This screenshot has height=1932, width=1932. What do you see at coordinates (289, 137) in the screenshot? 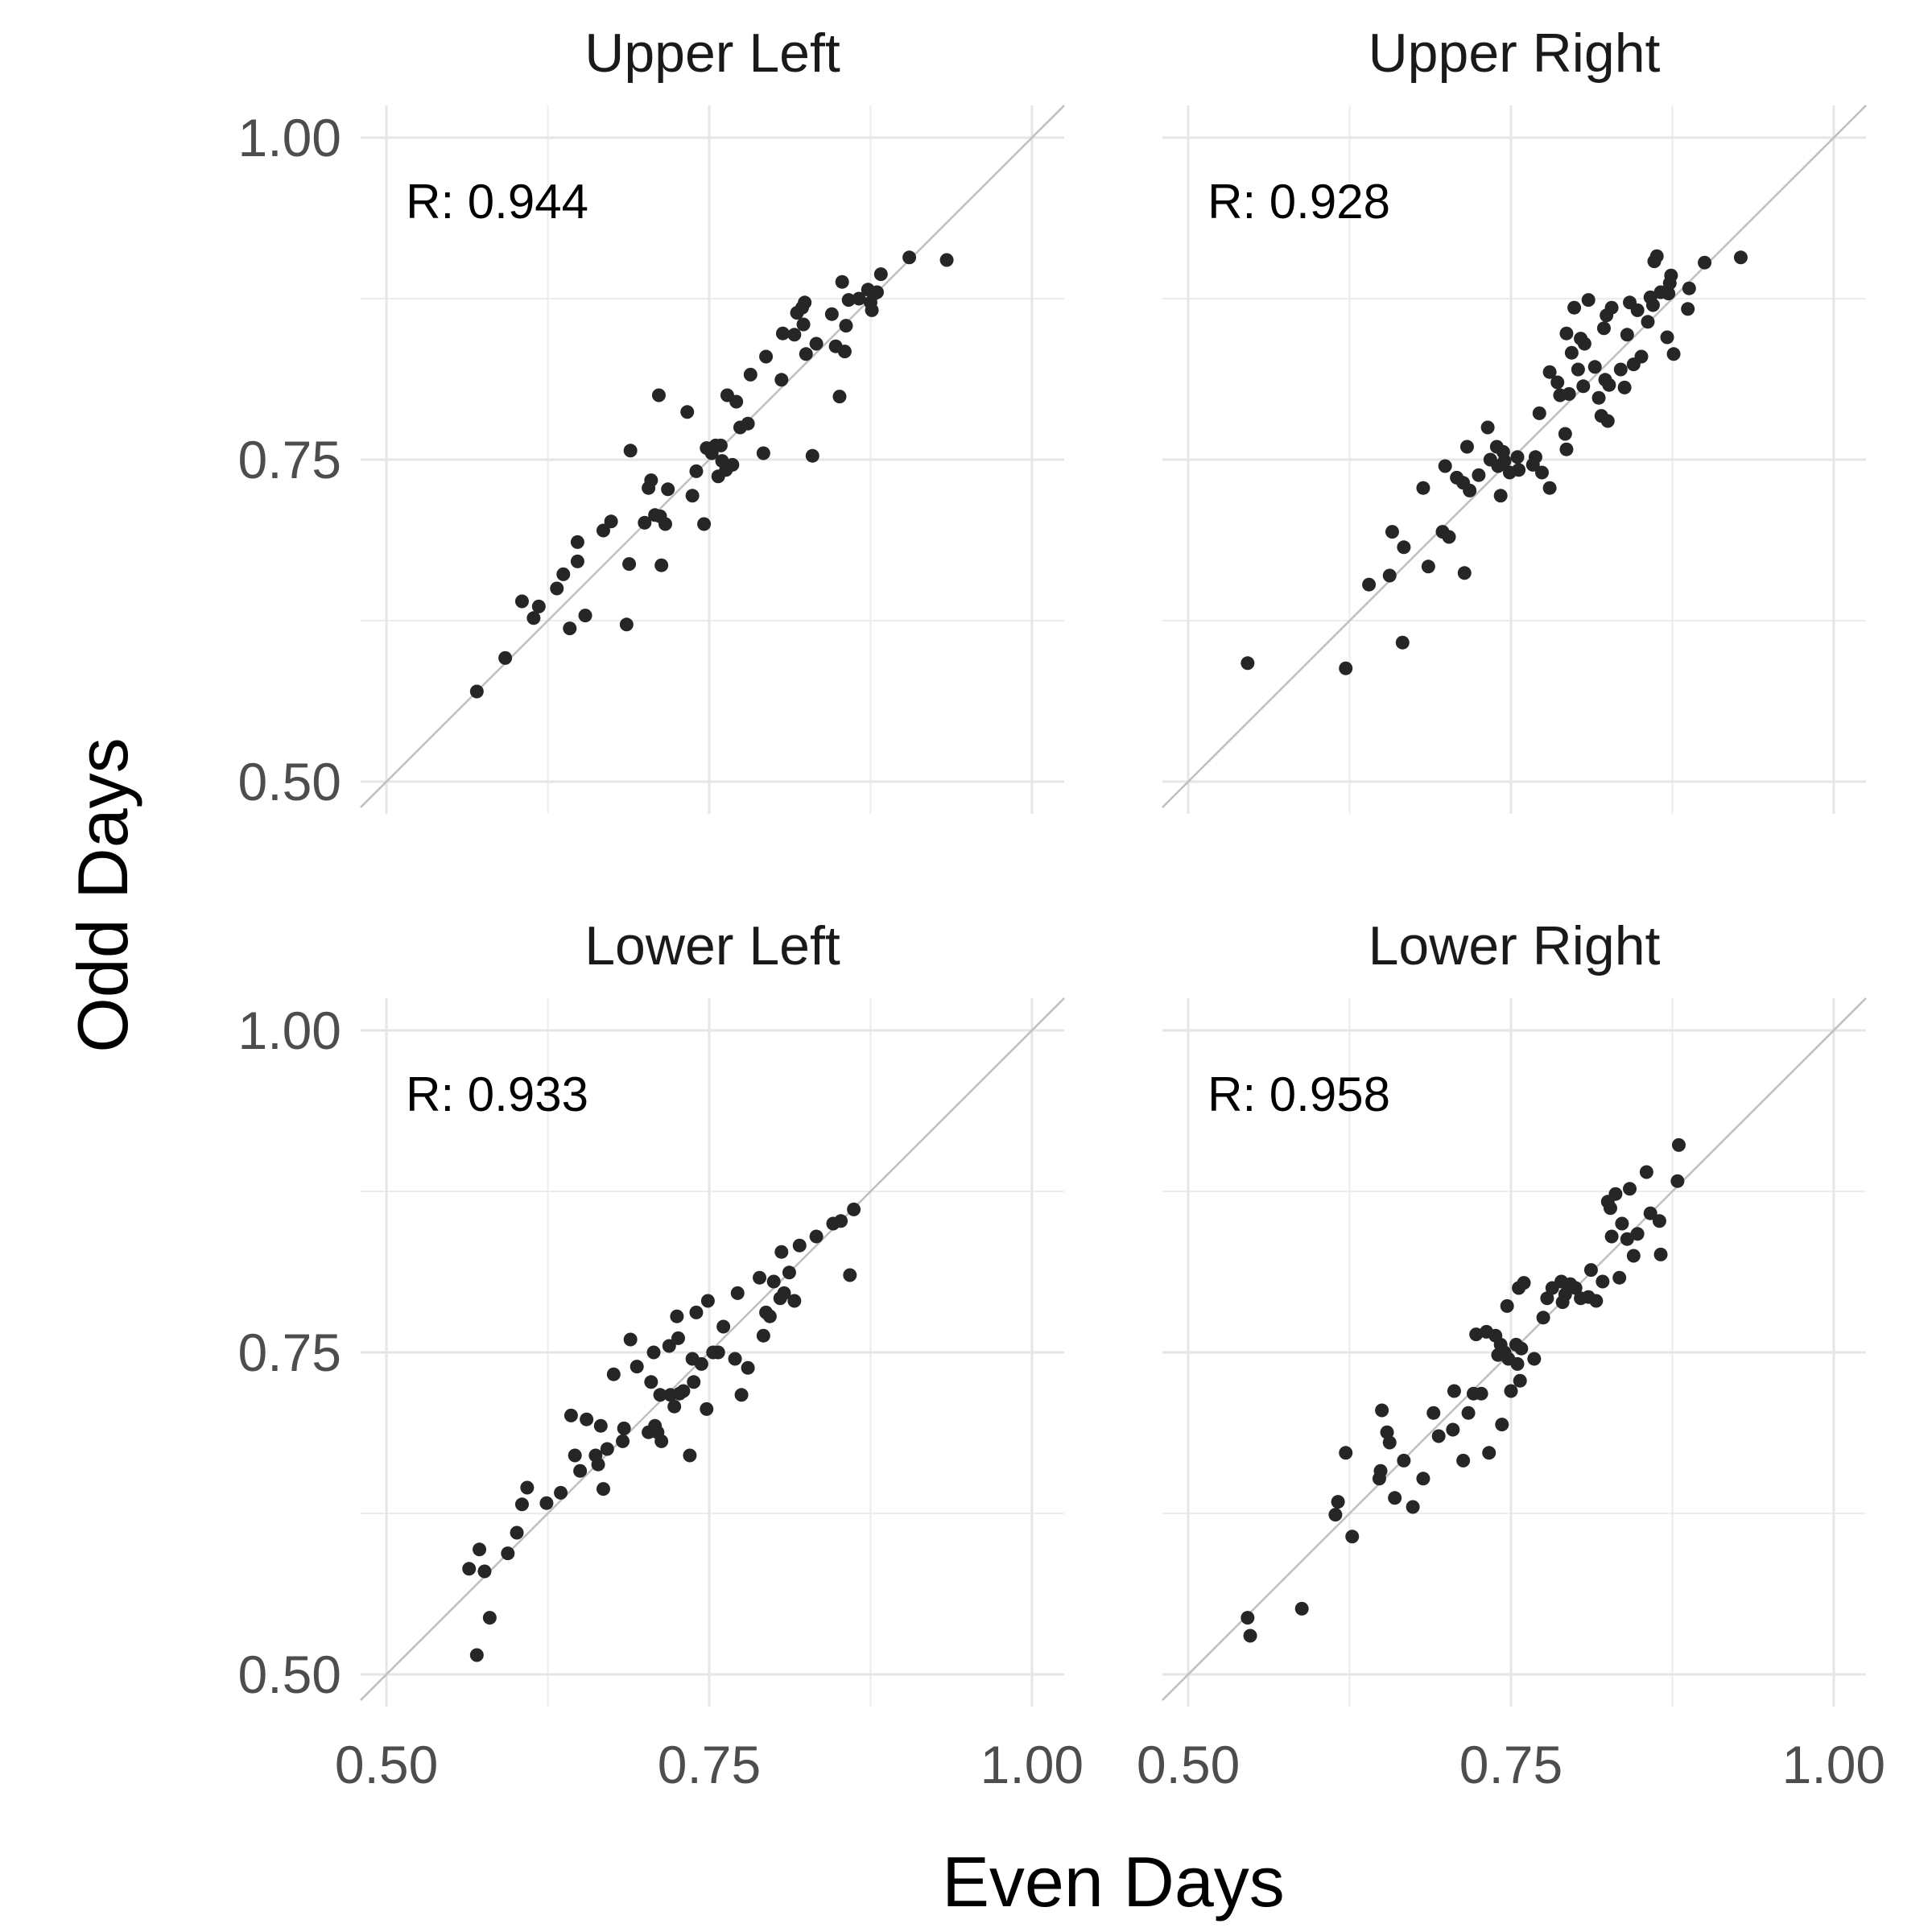
I see `y-tick-label: 1.00` at bounding box center [289, 137].